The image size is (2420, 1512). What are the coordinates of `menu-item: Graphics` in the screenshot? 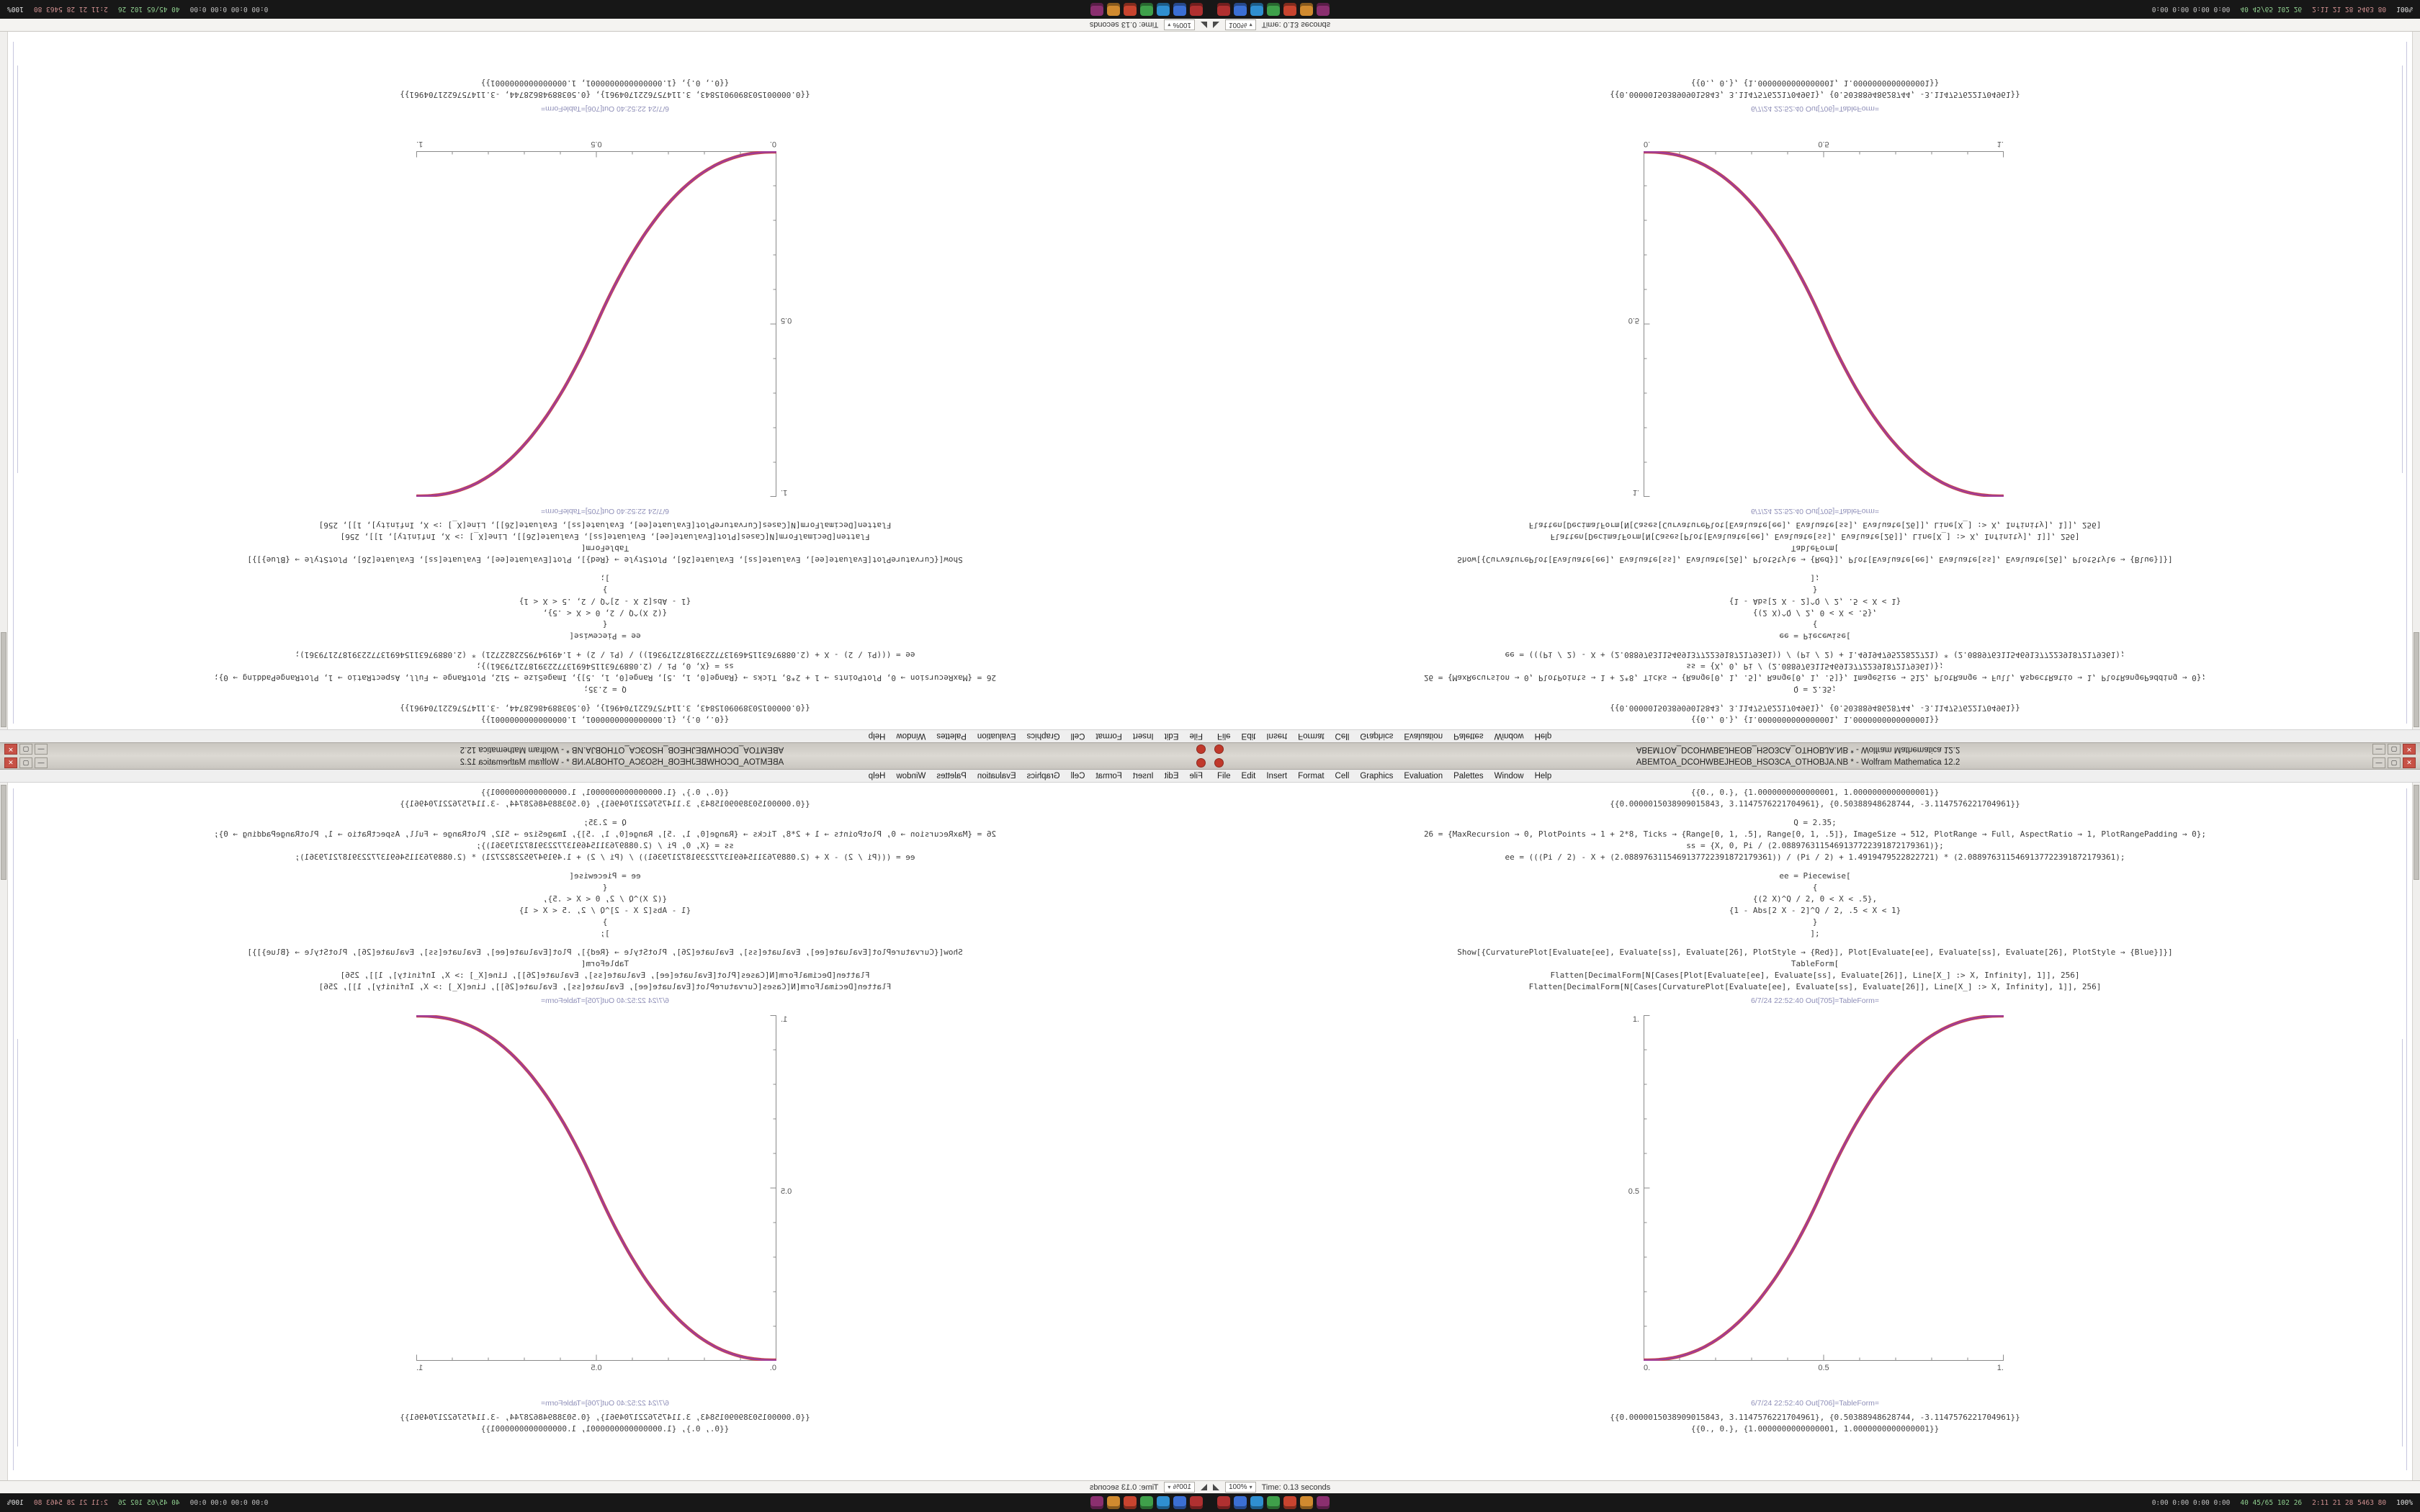 It's located at (1043, 775).